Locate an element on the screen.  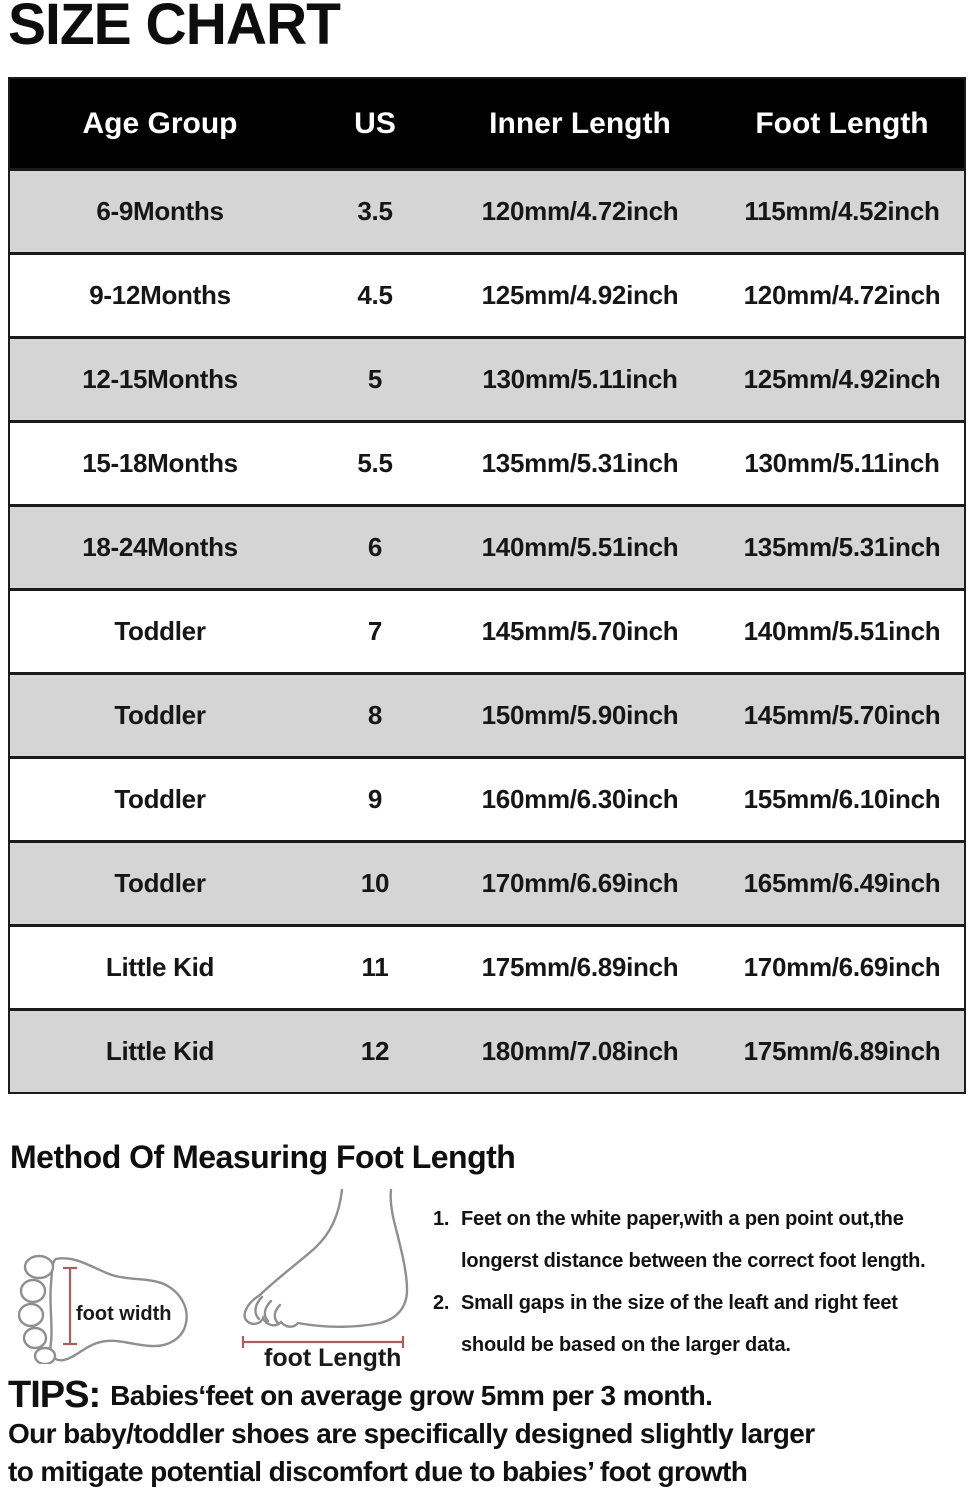
foot-length-diagram is located at coordinates (325, 1268).